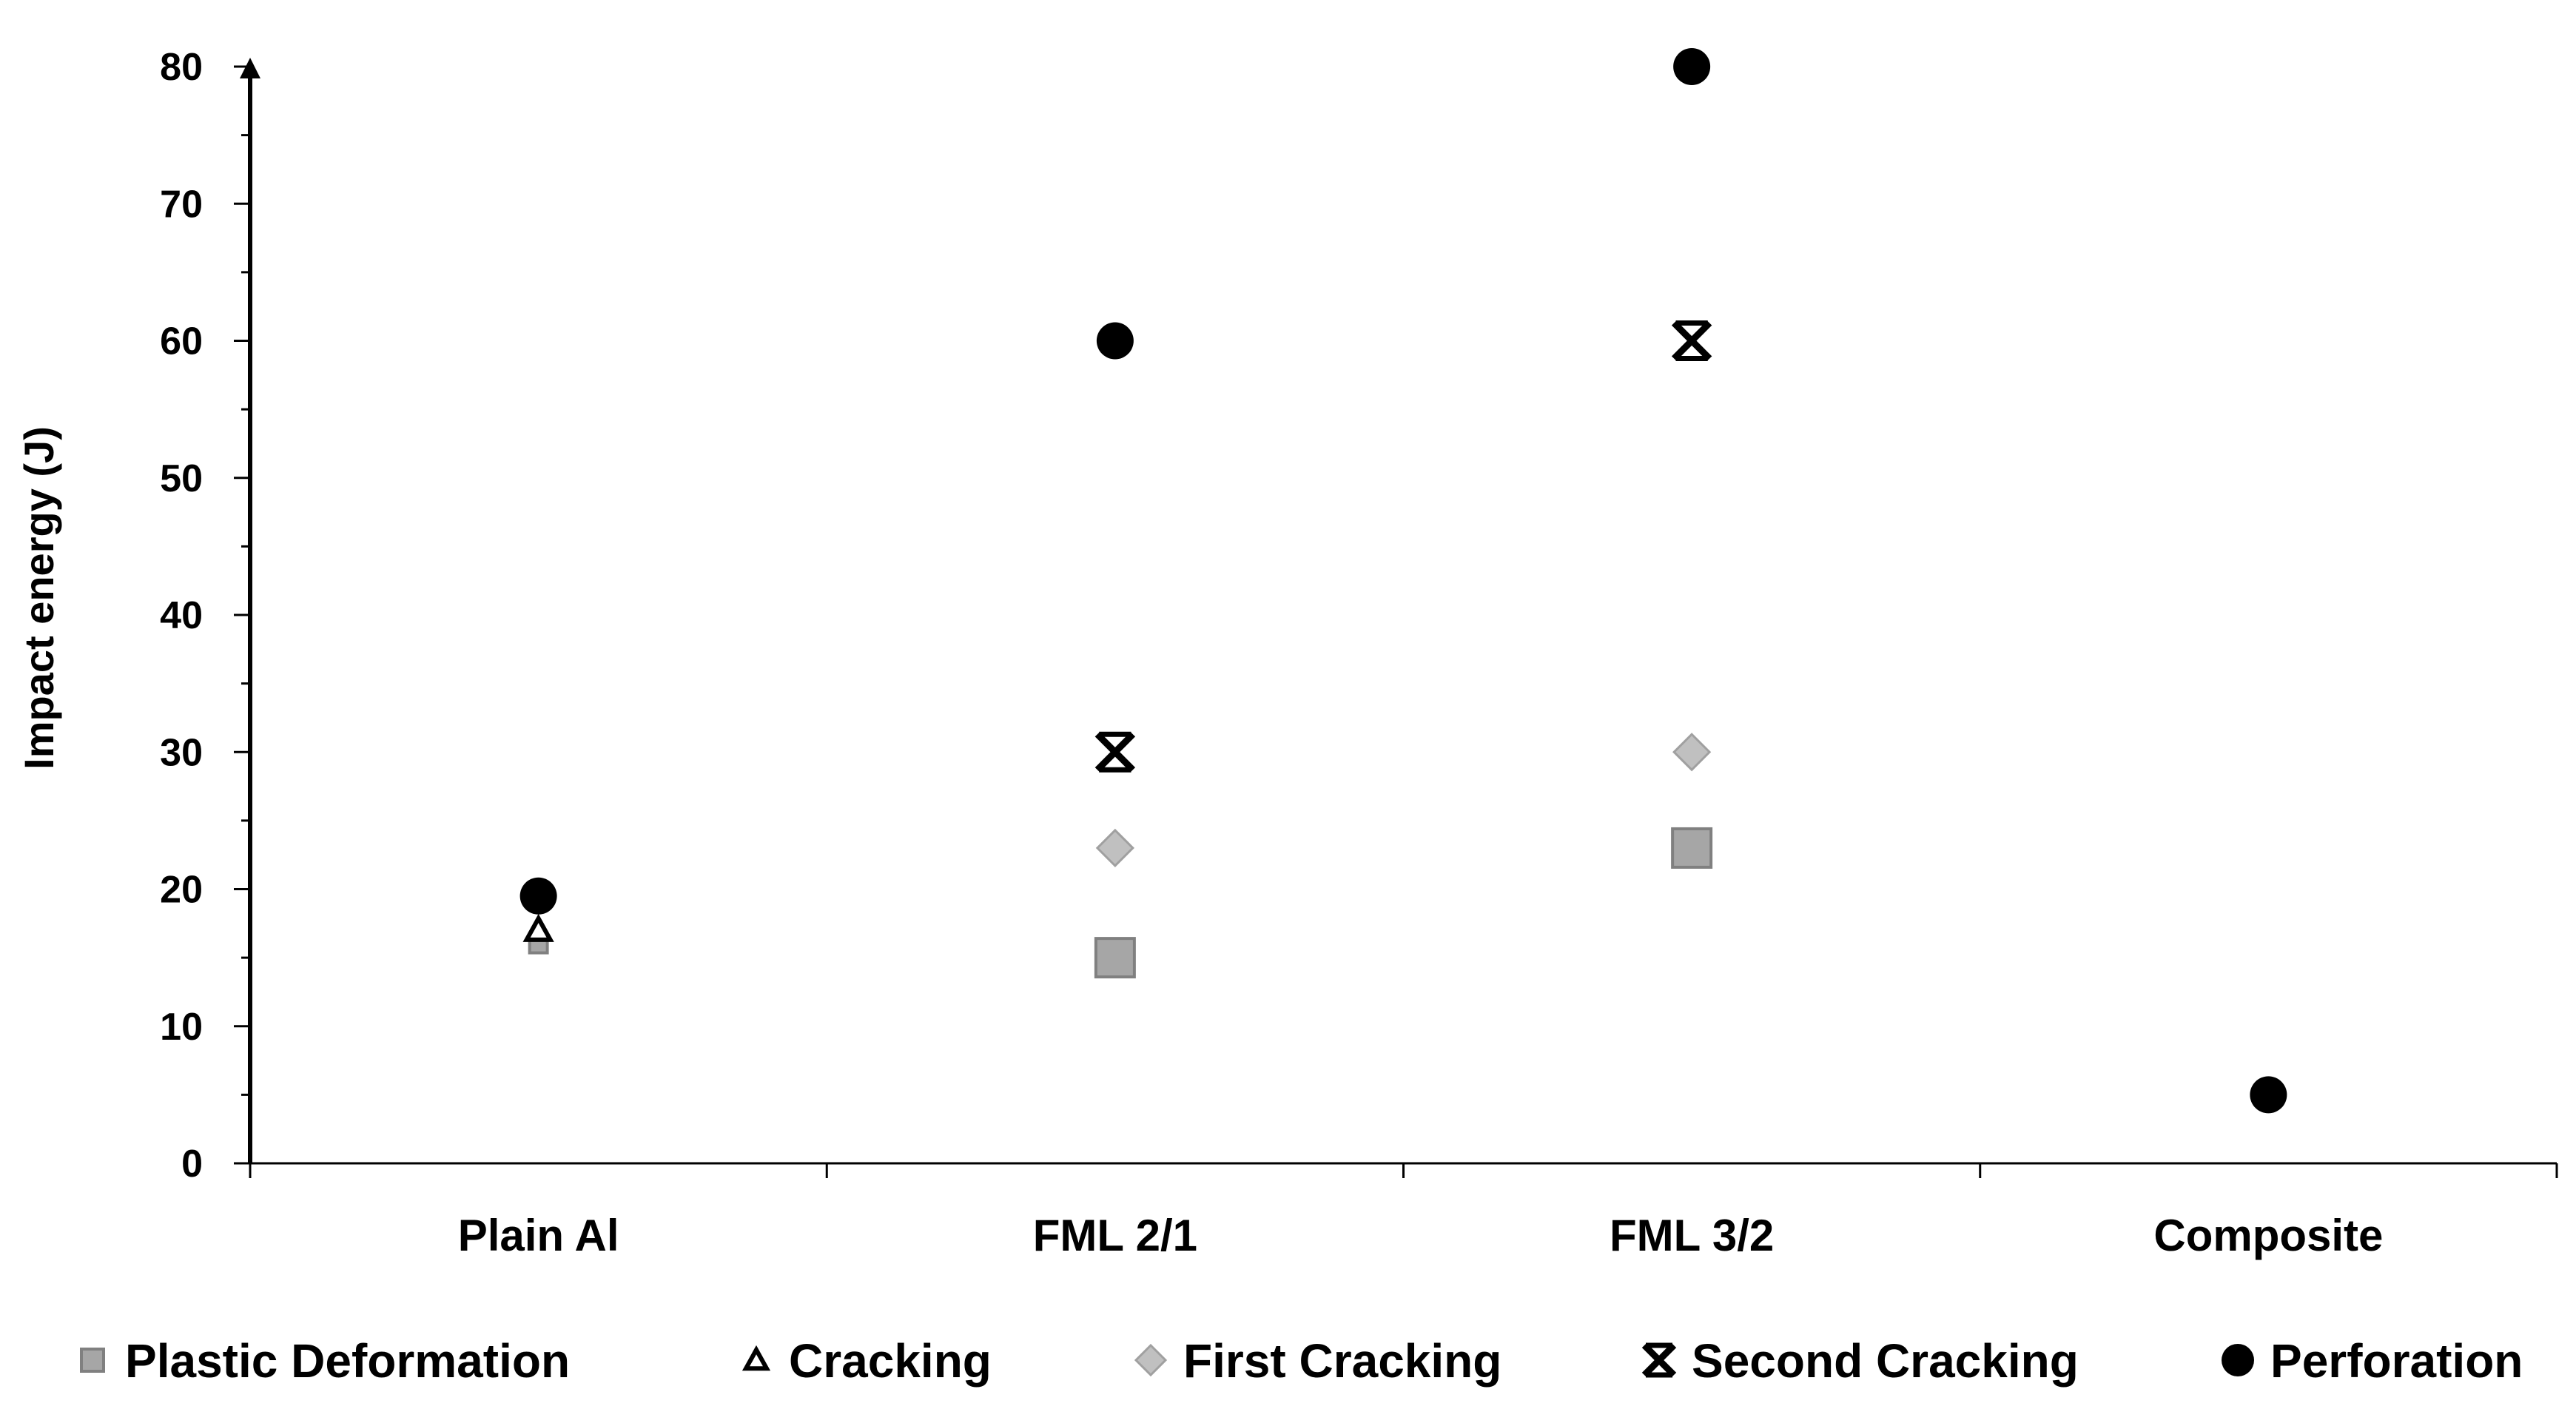 The width and height of the screenshot is (2576, 1409). What do you see at coordinates (181, 1027) in the screenshot?
I see `y-tick-label: 10` at bounding box center [181, 1027].